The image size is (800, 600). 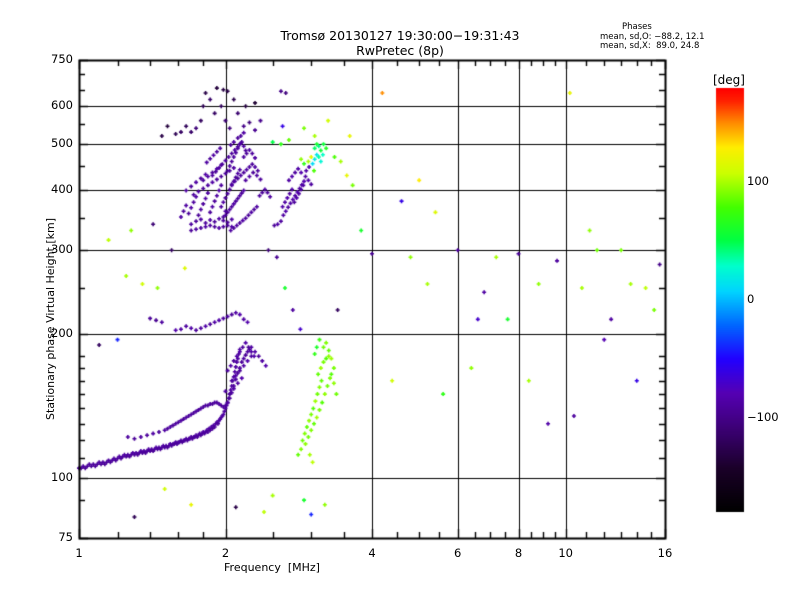 I want to click on y-tick-label-5: 200, so click(x=62, y=333).